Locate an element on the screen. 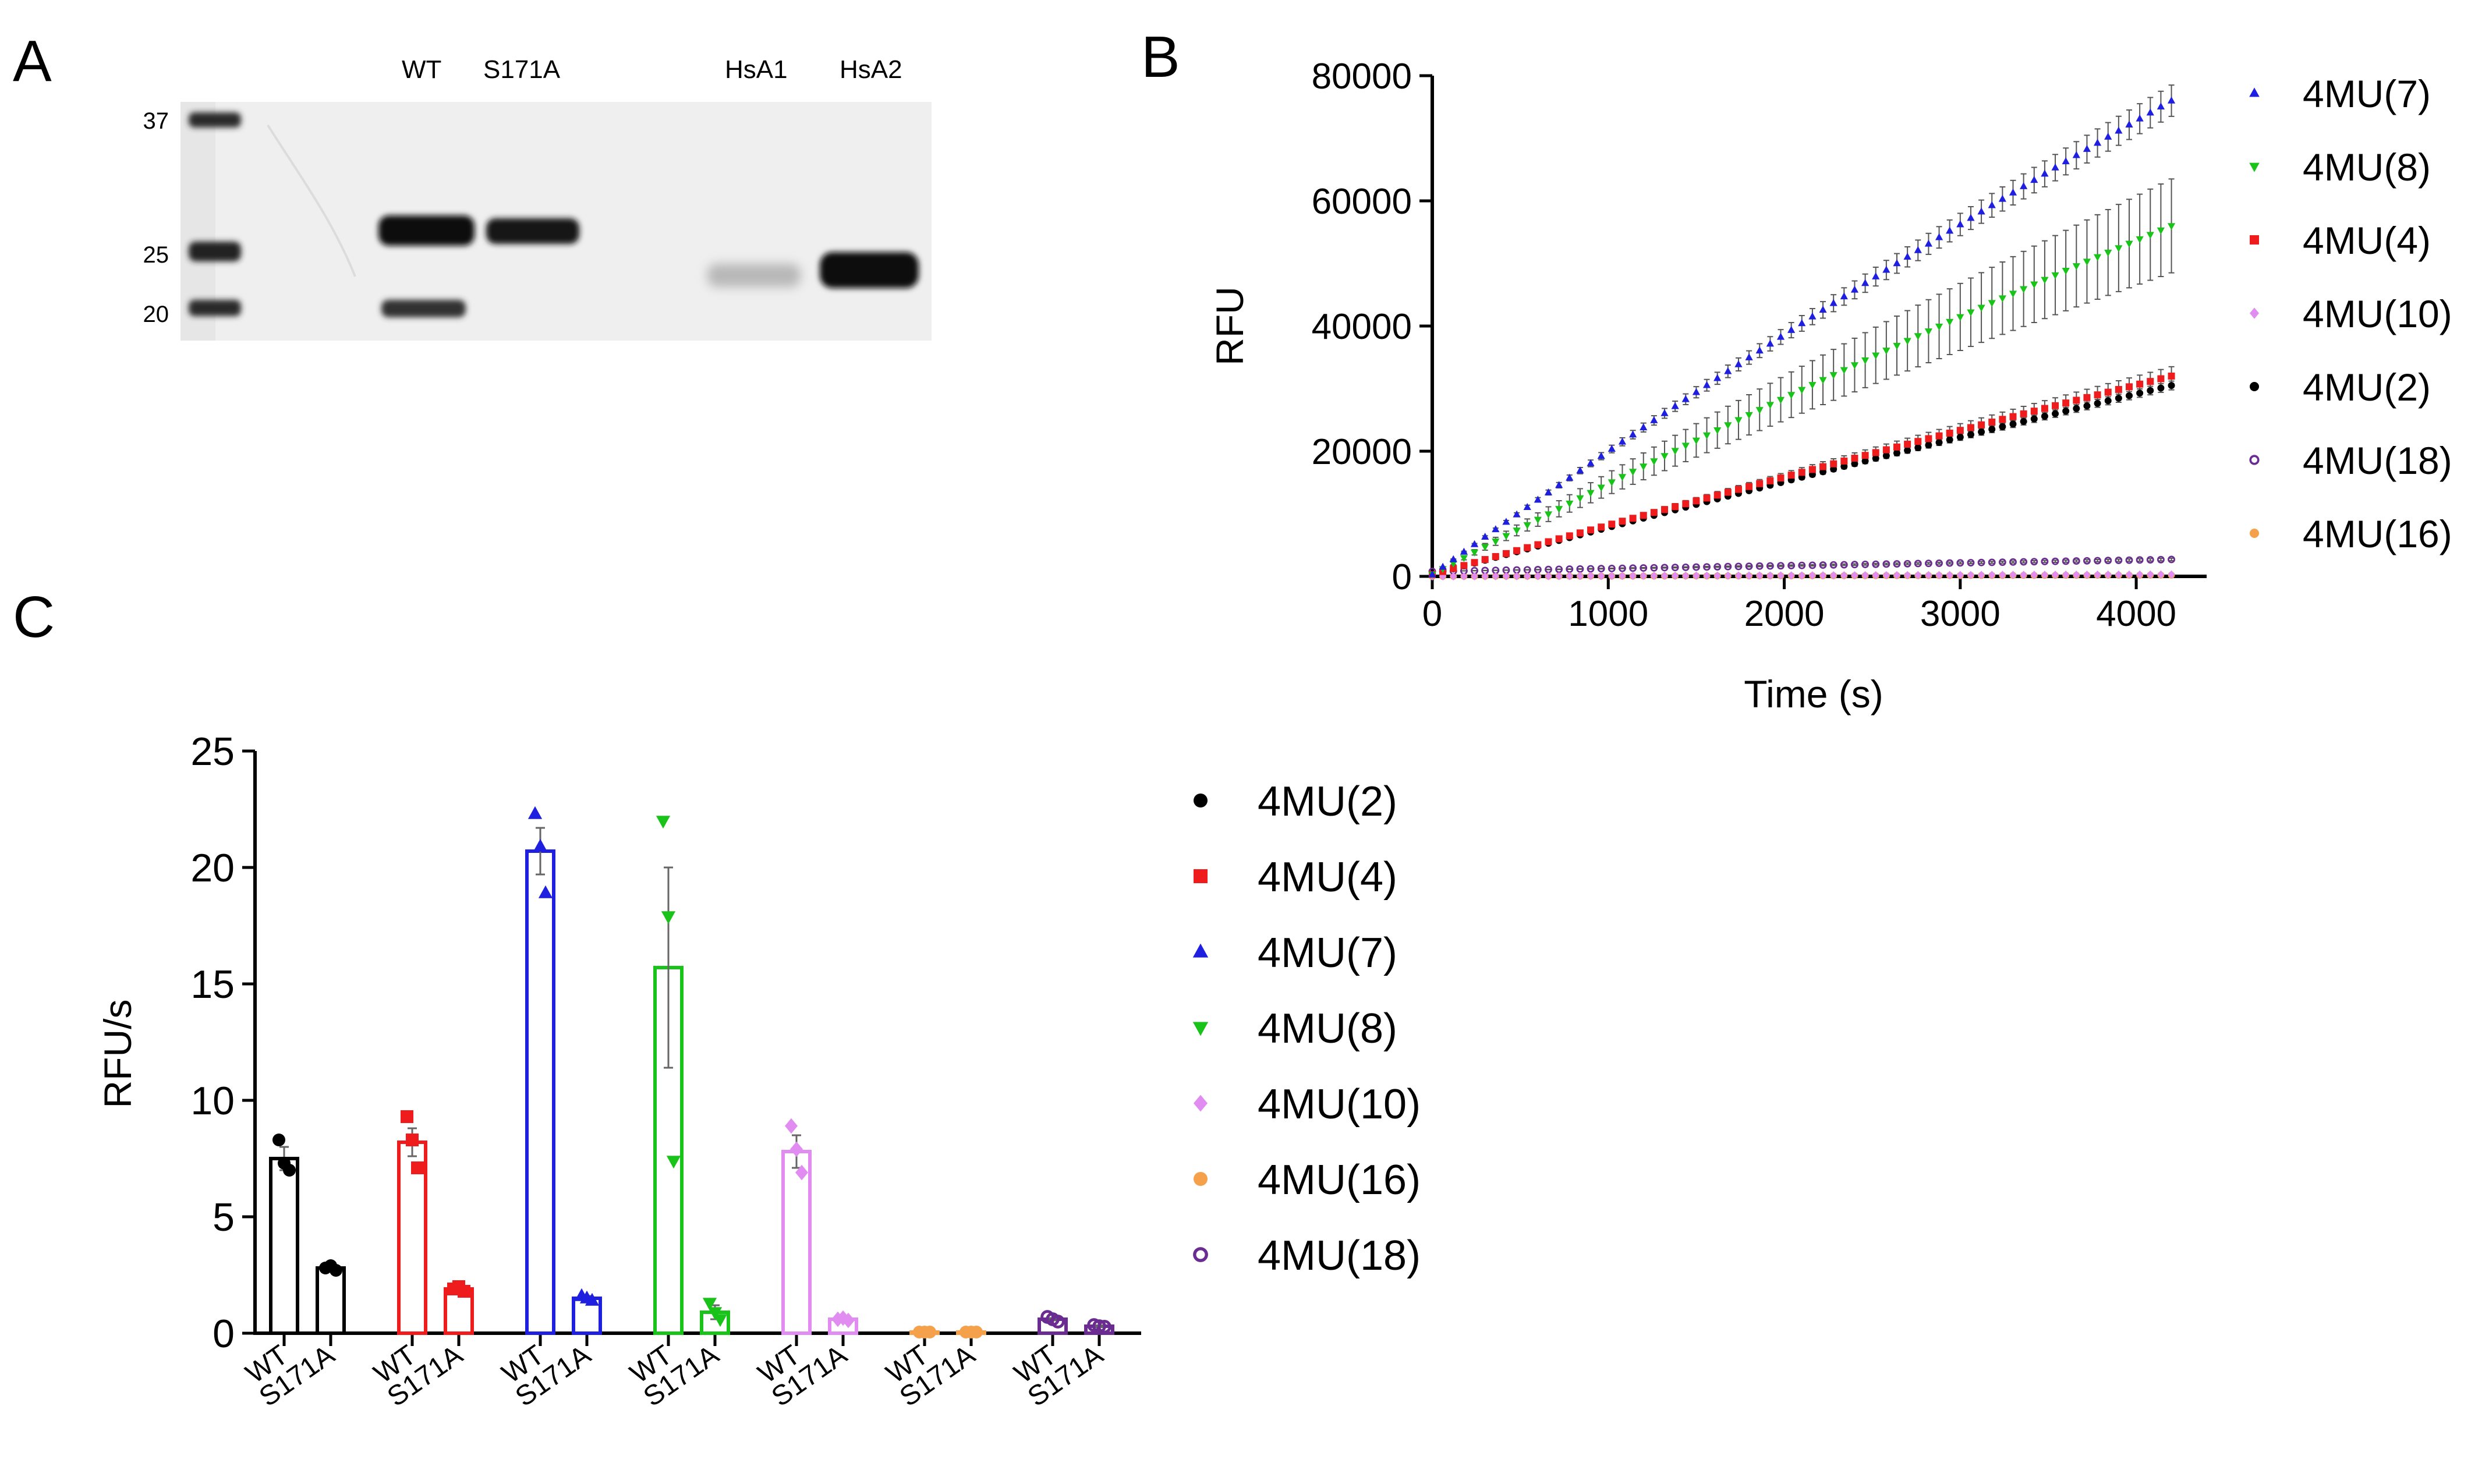 The width and height of the screenshot is (2489, 1484). c-legend-label: 4MU(16) is located at coordinates (1339, 1180).